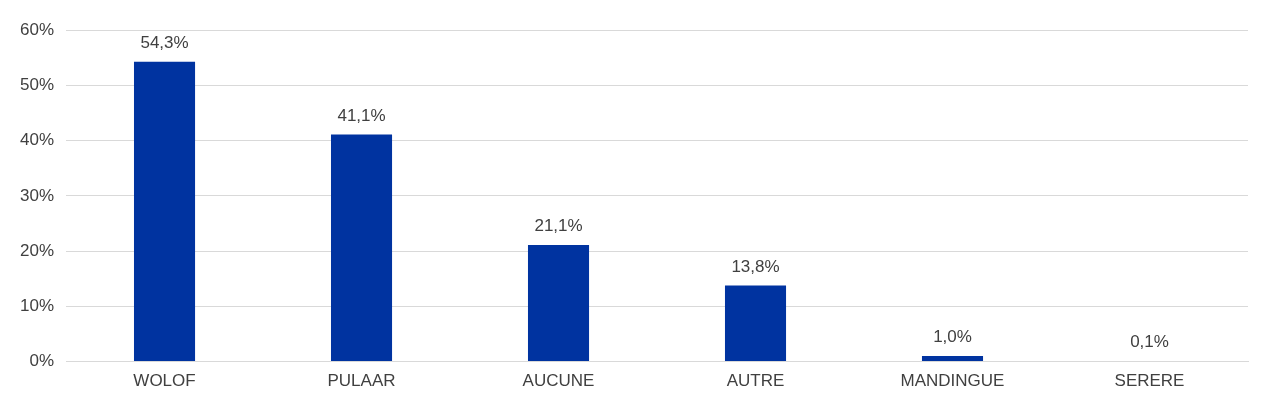 The width and height of the screenshot is (1276, 410). What do you see at coordinates (37, 29) in the screenshot?
I see `y-tick-label: 60%` at bounding box center [37, 29].